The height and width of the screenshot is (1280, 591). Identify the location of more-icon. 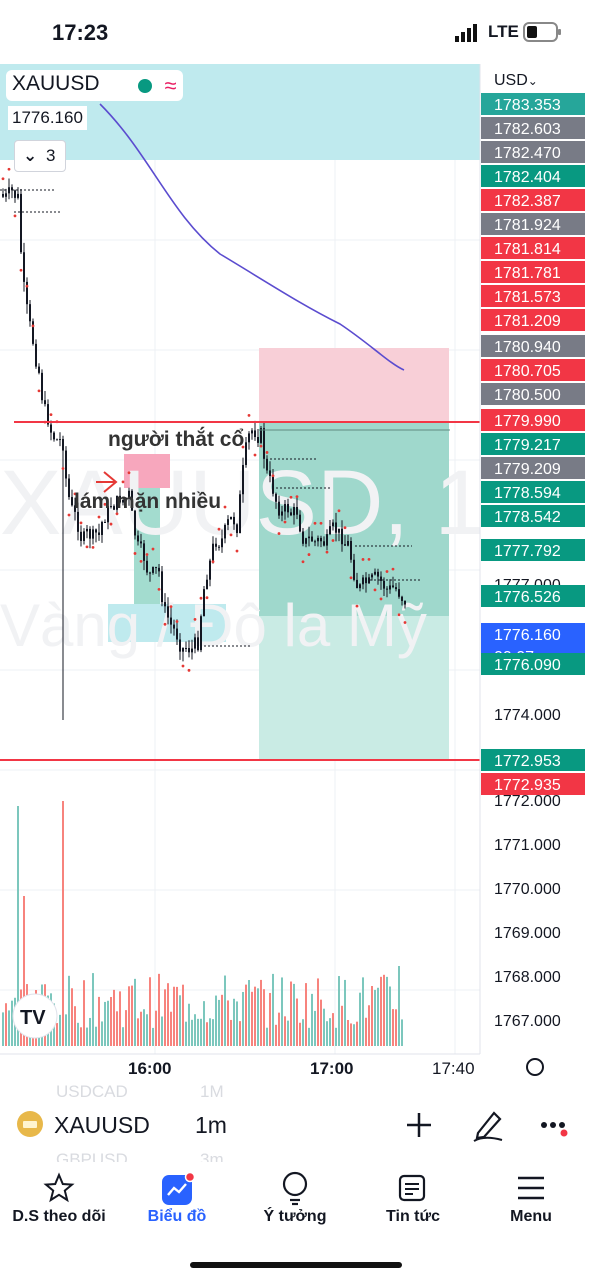
(556, 1127).